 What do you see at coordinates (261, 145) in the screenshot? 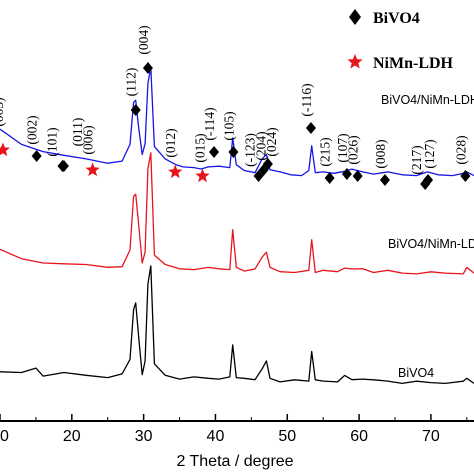
I see `peak-label: (204)` at bounding box center [261, 145].